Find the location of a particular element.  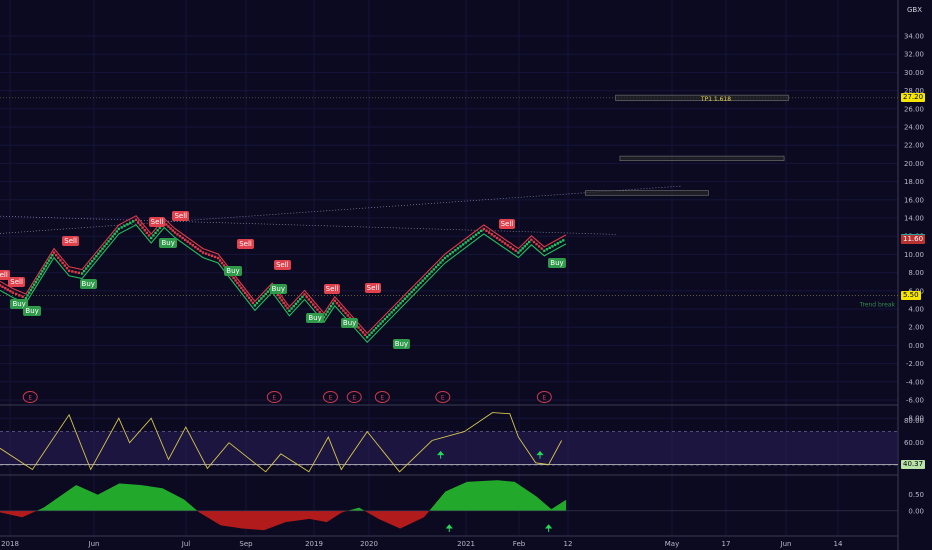

price-tick-label: 28.00 is located at coordinates (914, 91).